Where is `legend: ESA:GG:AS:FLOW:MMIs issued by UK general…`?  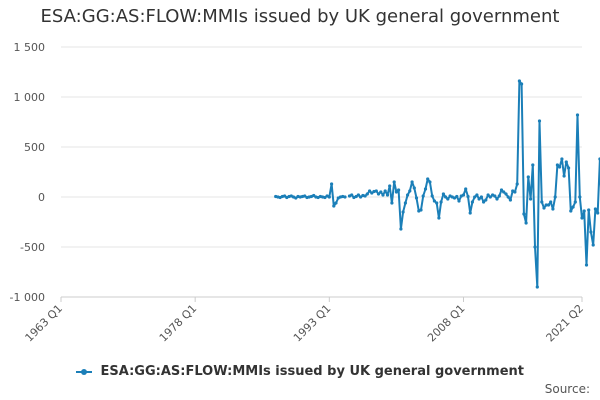
legend: ESA:GG:AS:FLOW:MMIs issued by UK general… is located at coordinates (300, 371).